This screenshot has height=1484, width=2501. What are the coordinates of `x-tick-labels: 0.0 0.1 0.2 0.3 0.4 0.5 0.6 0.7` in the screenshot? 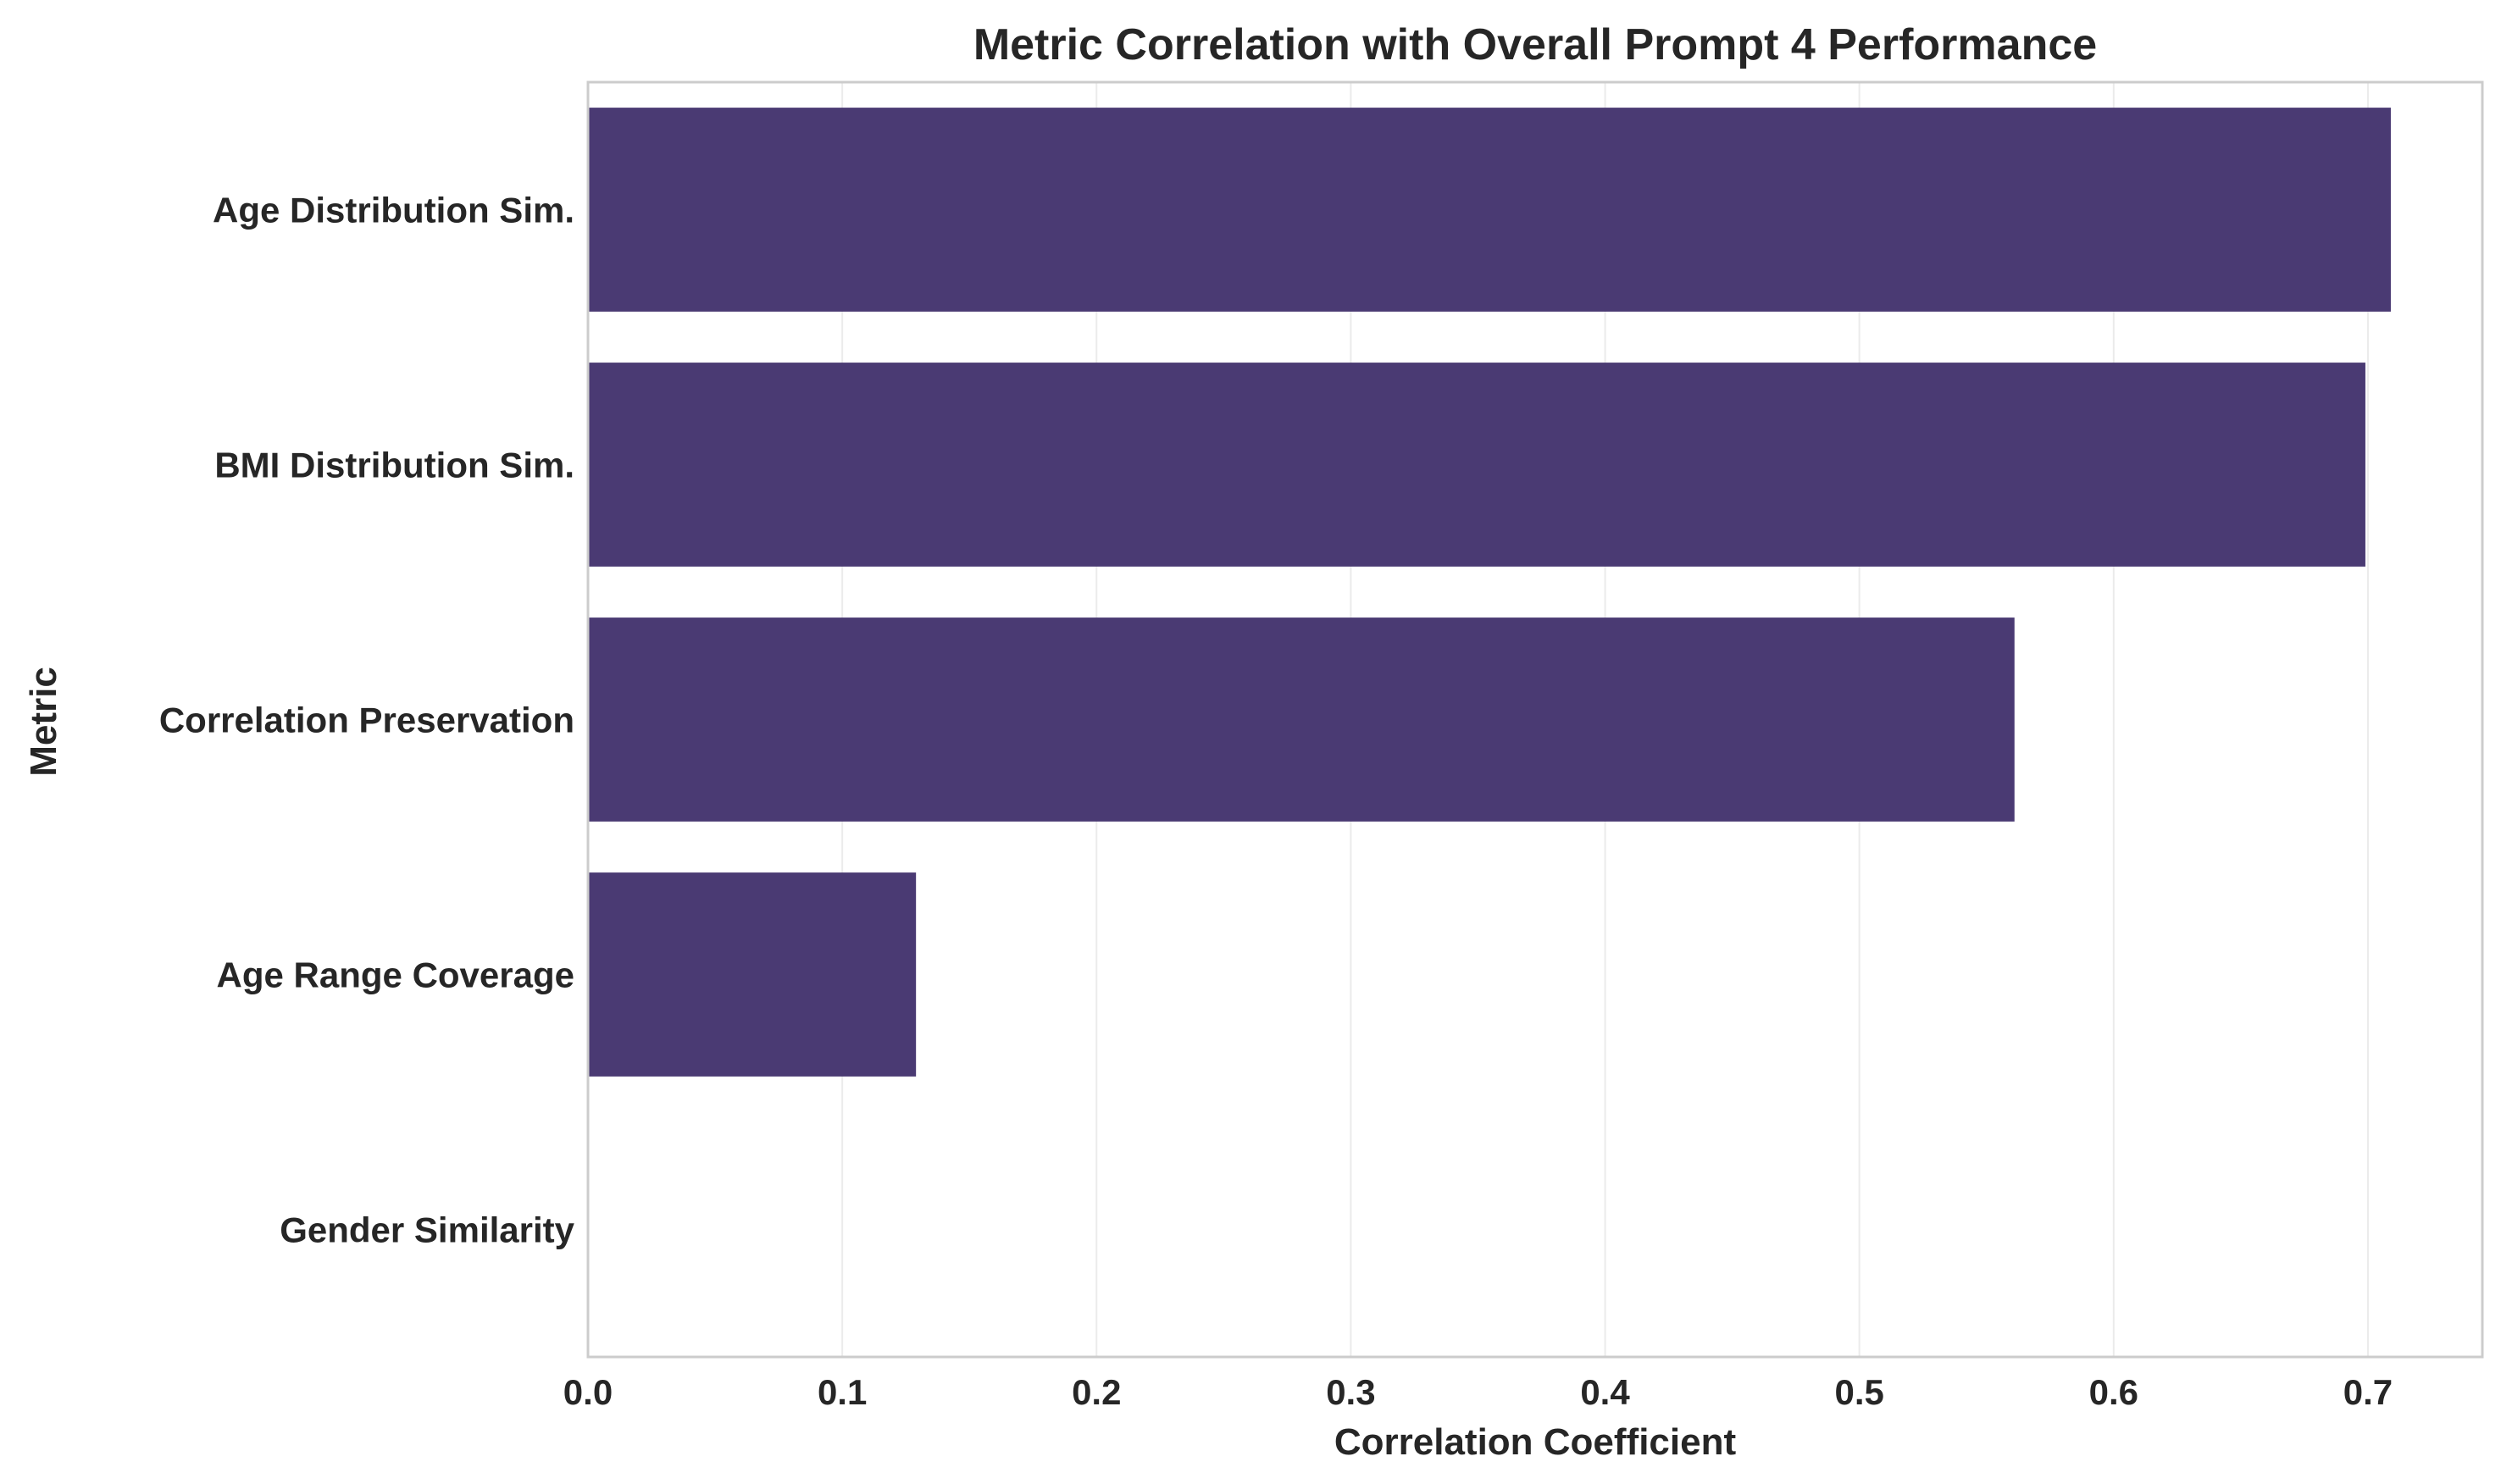 It's located at (1478, 1392).